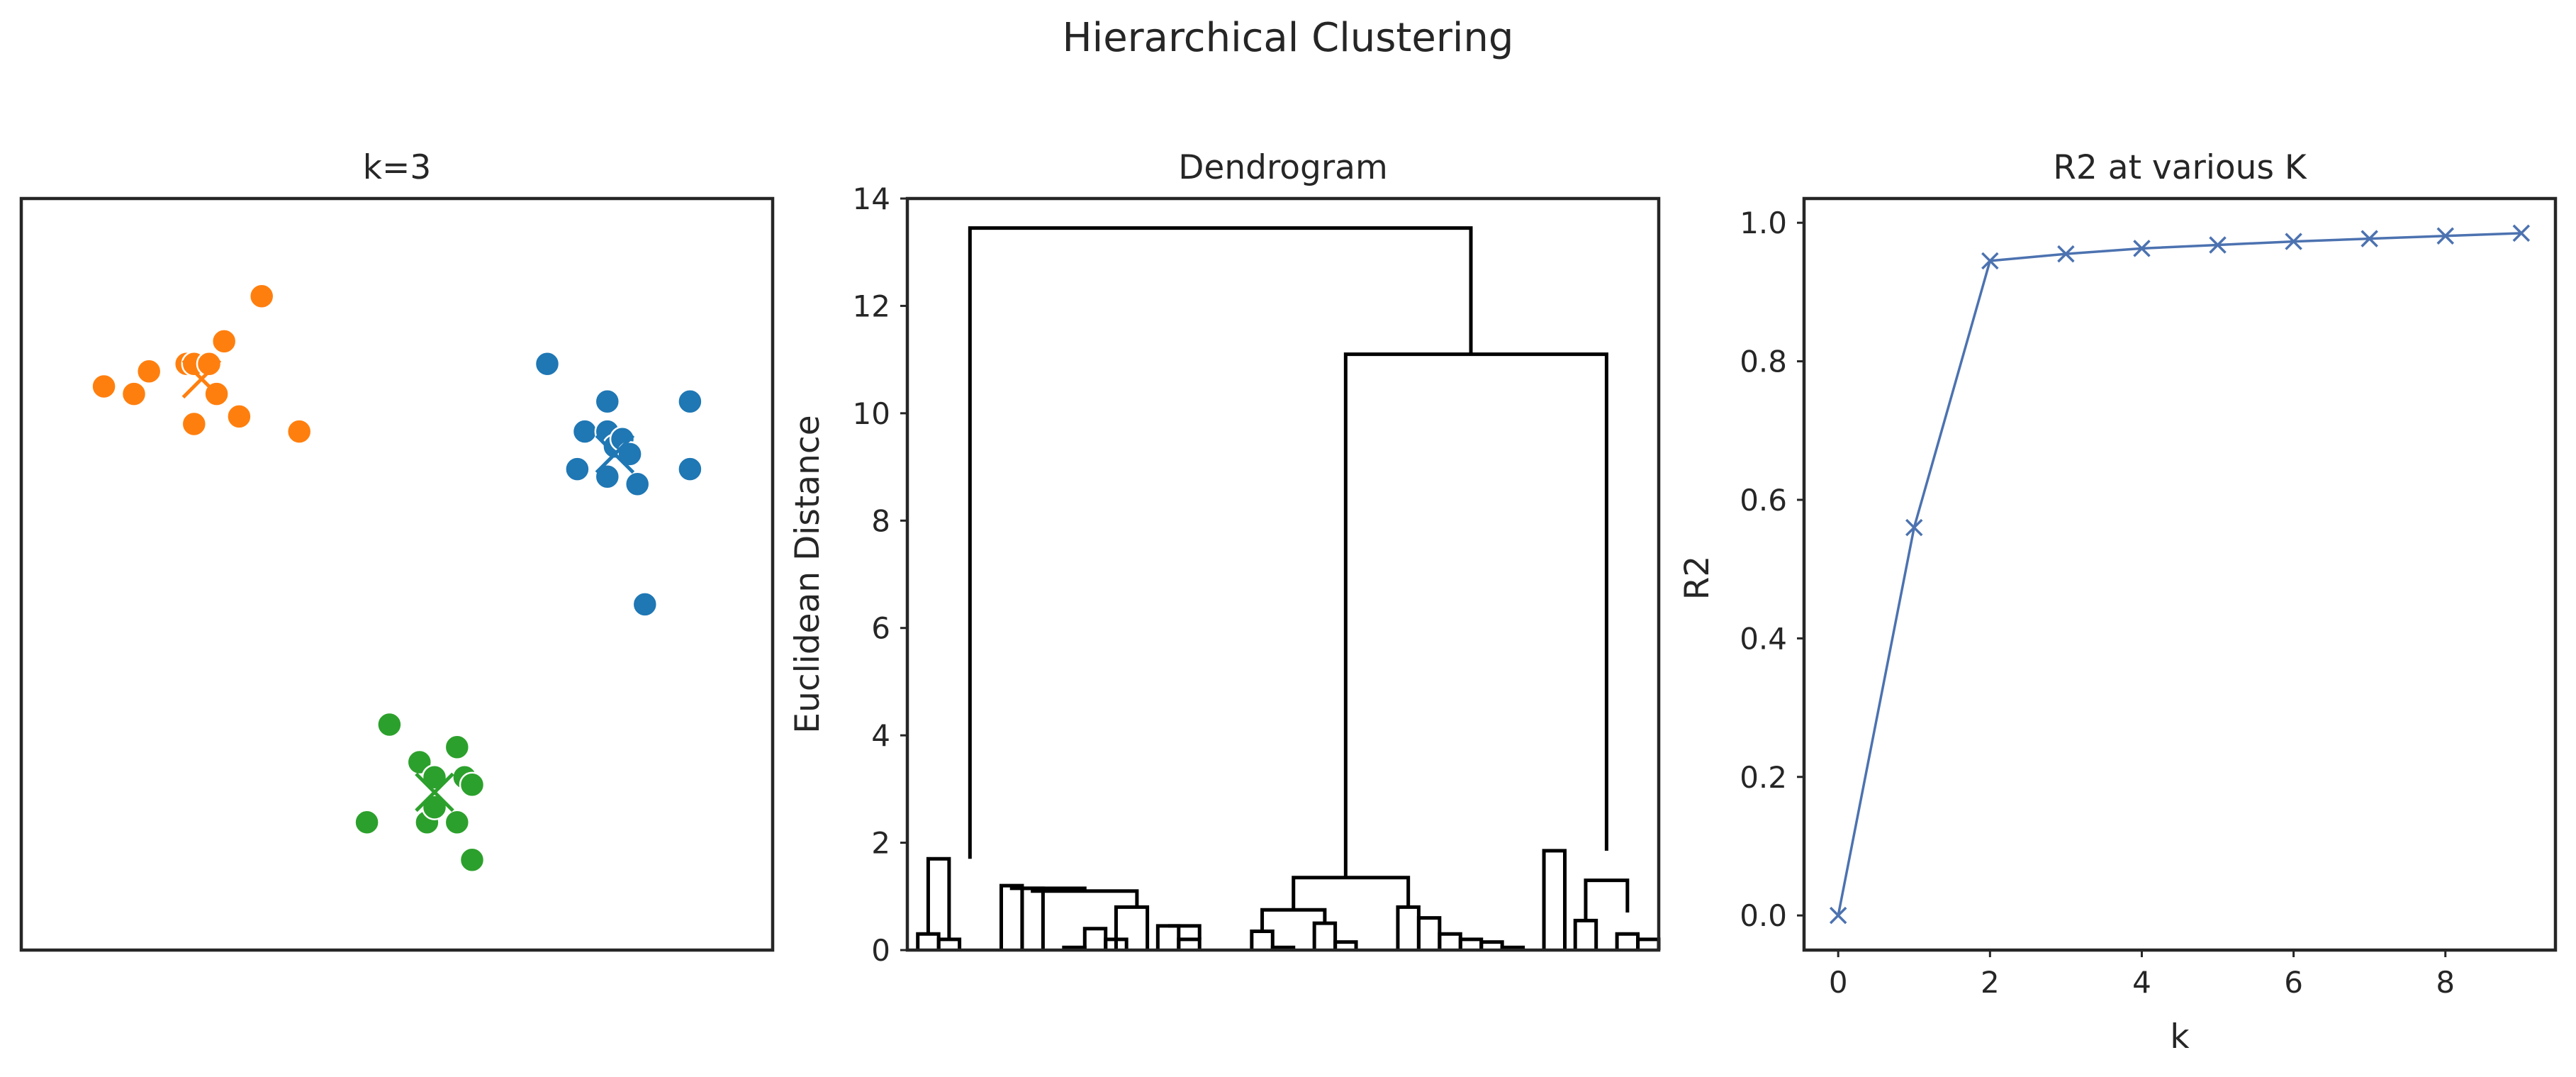 Image resolution: width=2576 pixels, height=1077 pixels. I want to click on y-tick-label: 6, so click(881, 628).